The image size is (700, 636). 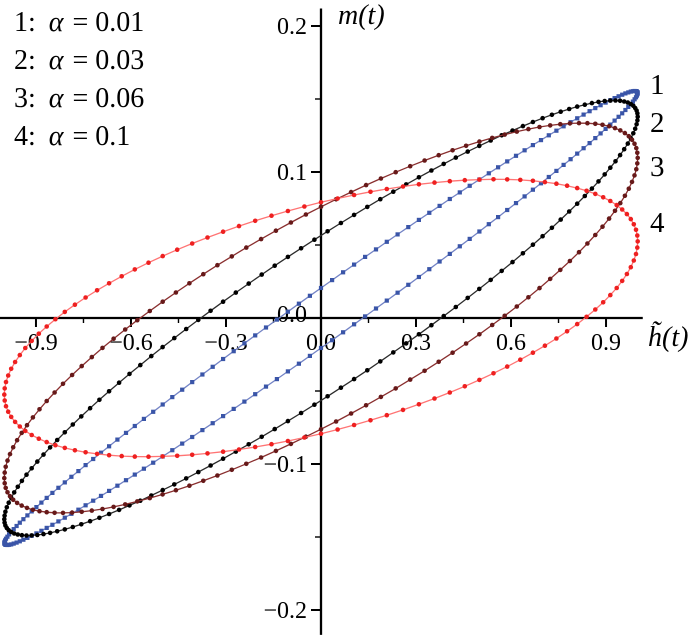 I want to click on legend-item-num: 3:, so click(x=28, y=98).